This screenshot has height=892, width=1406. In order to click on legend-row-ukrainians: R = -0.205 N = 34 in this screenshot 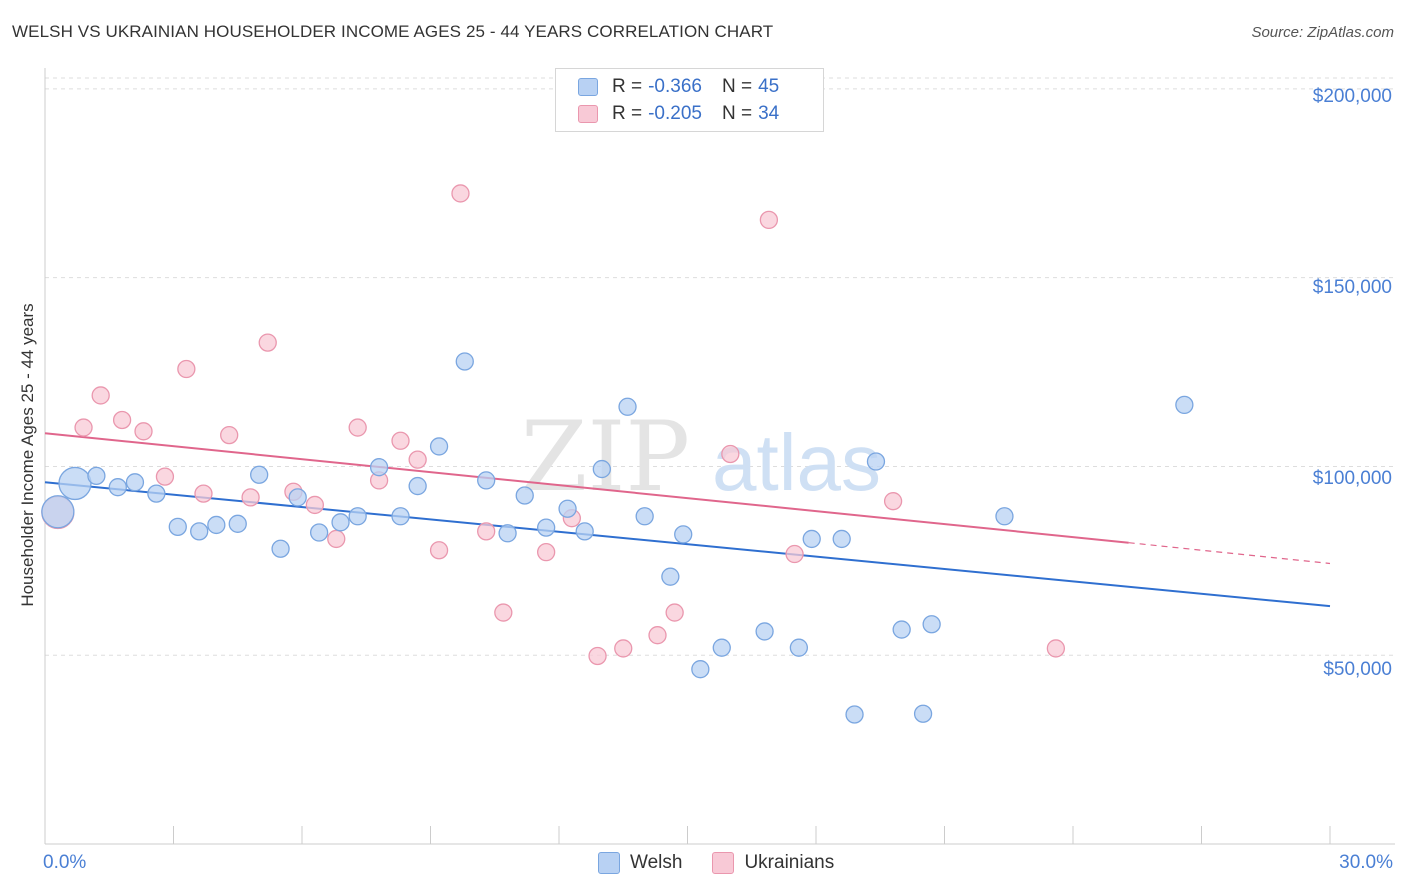, I will do `click(678, 114)`.